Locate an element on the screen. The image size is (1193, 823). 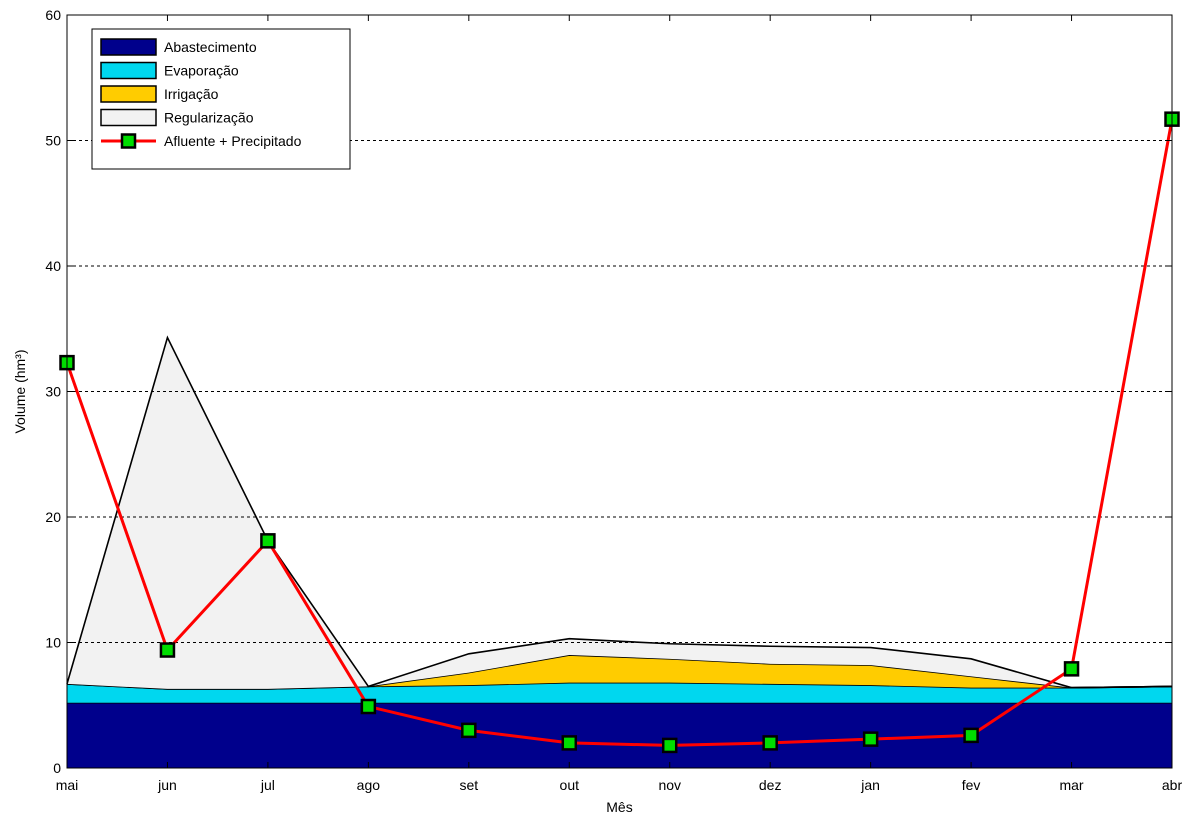
x-tick-label: ago is located at coordinates (369, 785).